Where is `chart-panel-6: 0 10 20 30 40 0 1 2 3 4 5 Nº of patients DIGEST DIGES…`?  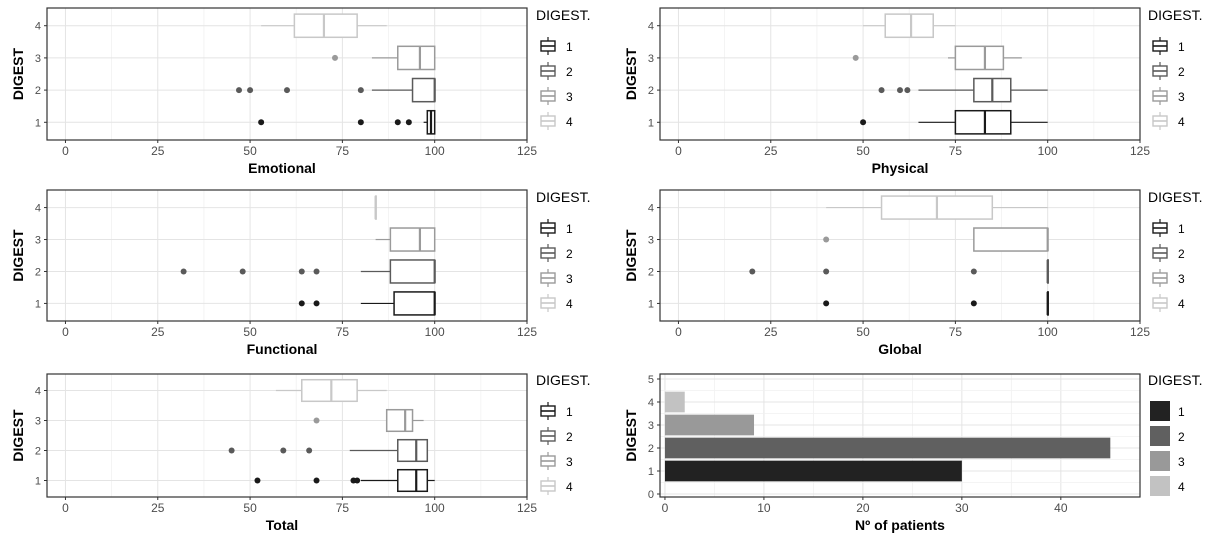 chart-panel-6: 0 10 20 30 40 0 1 2 3 4 5 Nº of patients DIGEST DIGES… is located at coordinates (912, 452).